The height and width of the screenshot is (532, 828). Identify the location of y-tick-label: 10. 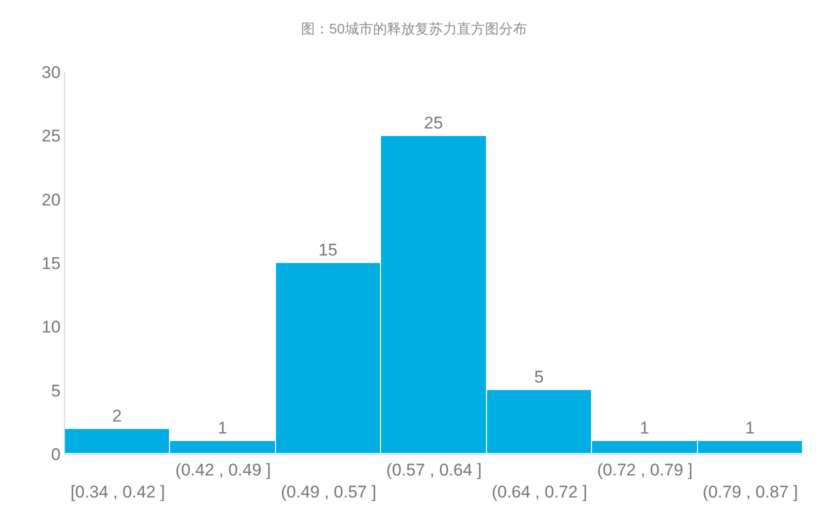
(51, 327).